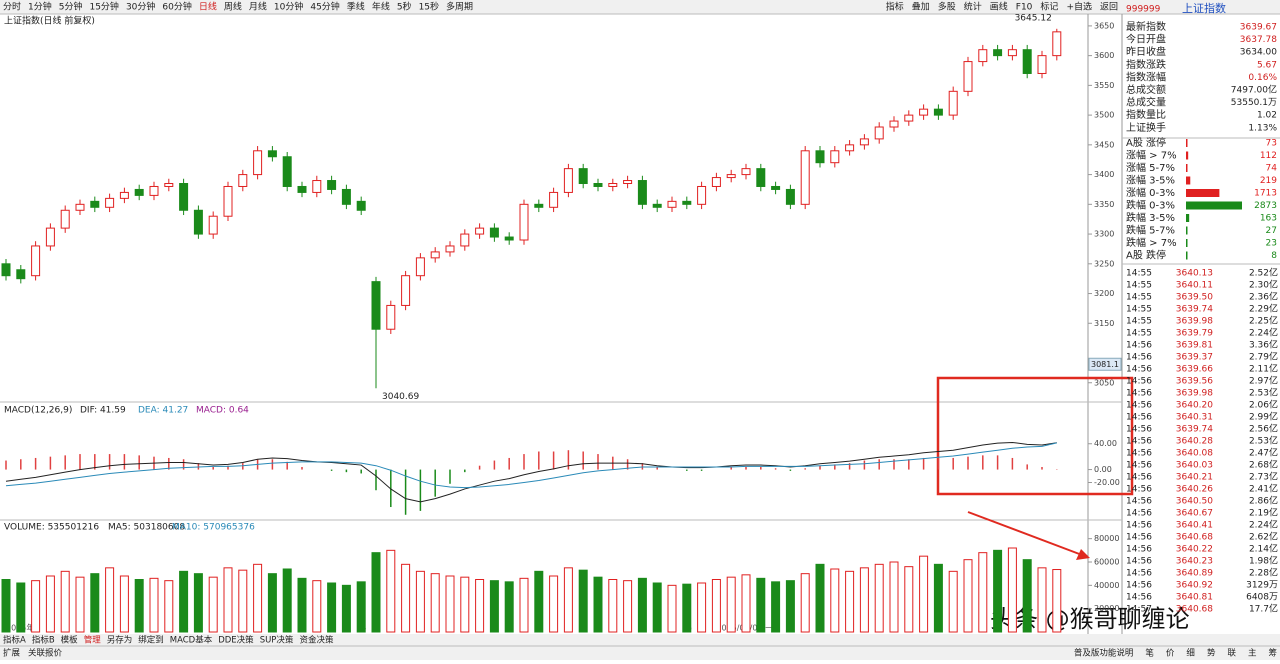 The image size is (1280, 664). What do you see at coordinates (163, 411) in the screenshot?
I see `dea-label: DEA: 41.27` at bounding box center [163, 411].